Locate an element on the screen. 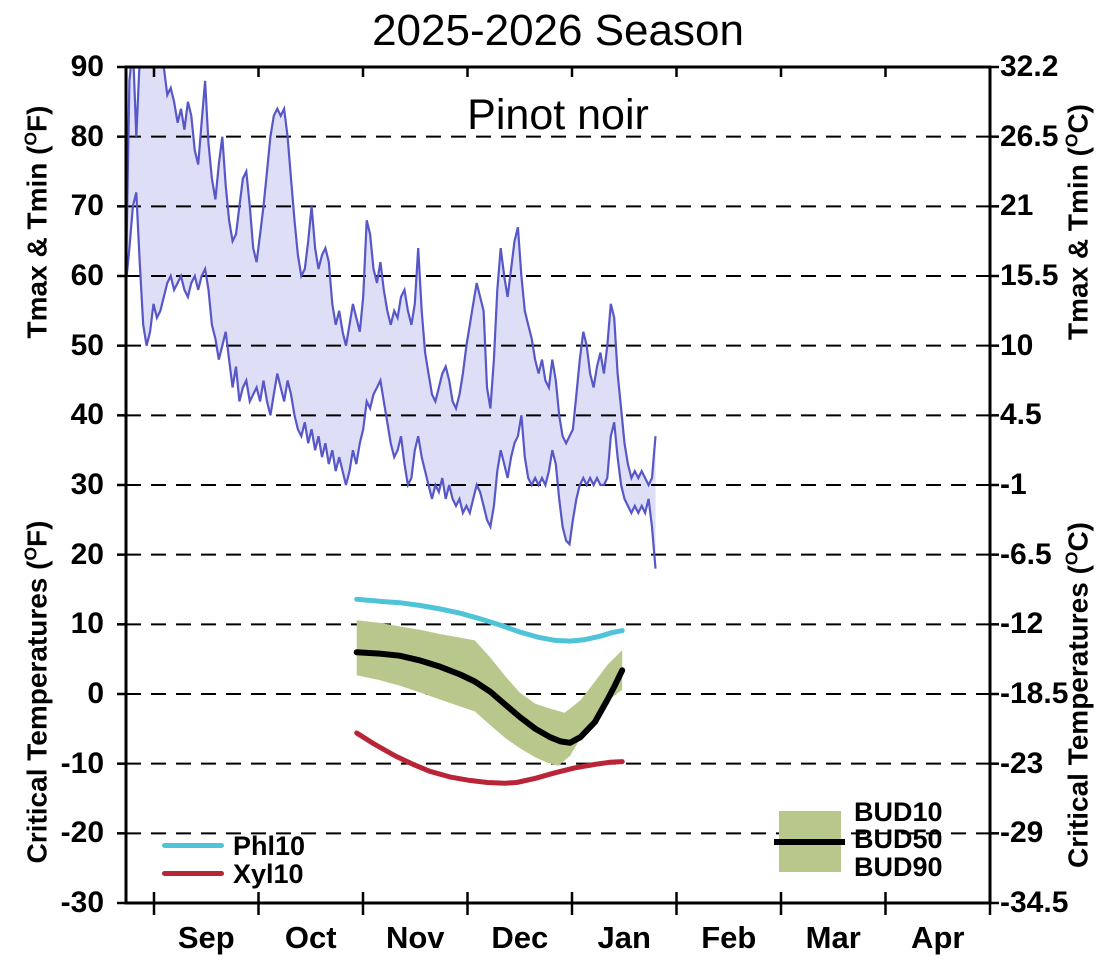  x-tick-label-apr: Apr is located at coordinates (938, 937).